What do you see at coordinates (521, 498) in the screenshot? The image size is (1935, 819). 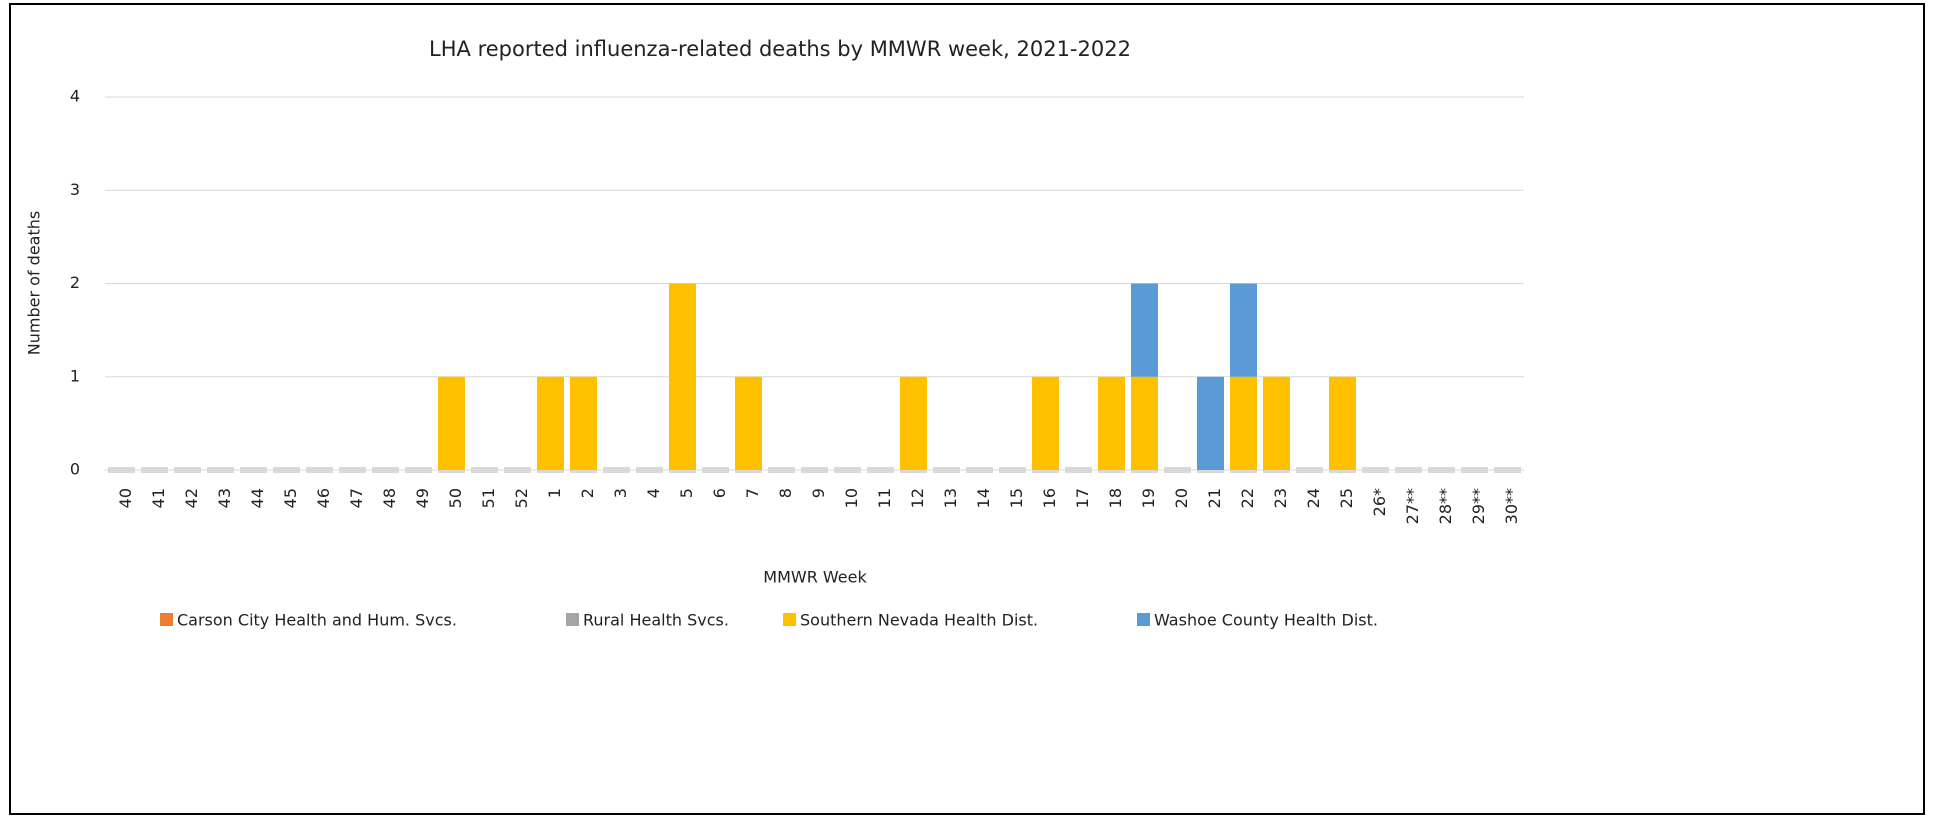 I see `x-tick-label: 52` at bounding box center [521, 498].